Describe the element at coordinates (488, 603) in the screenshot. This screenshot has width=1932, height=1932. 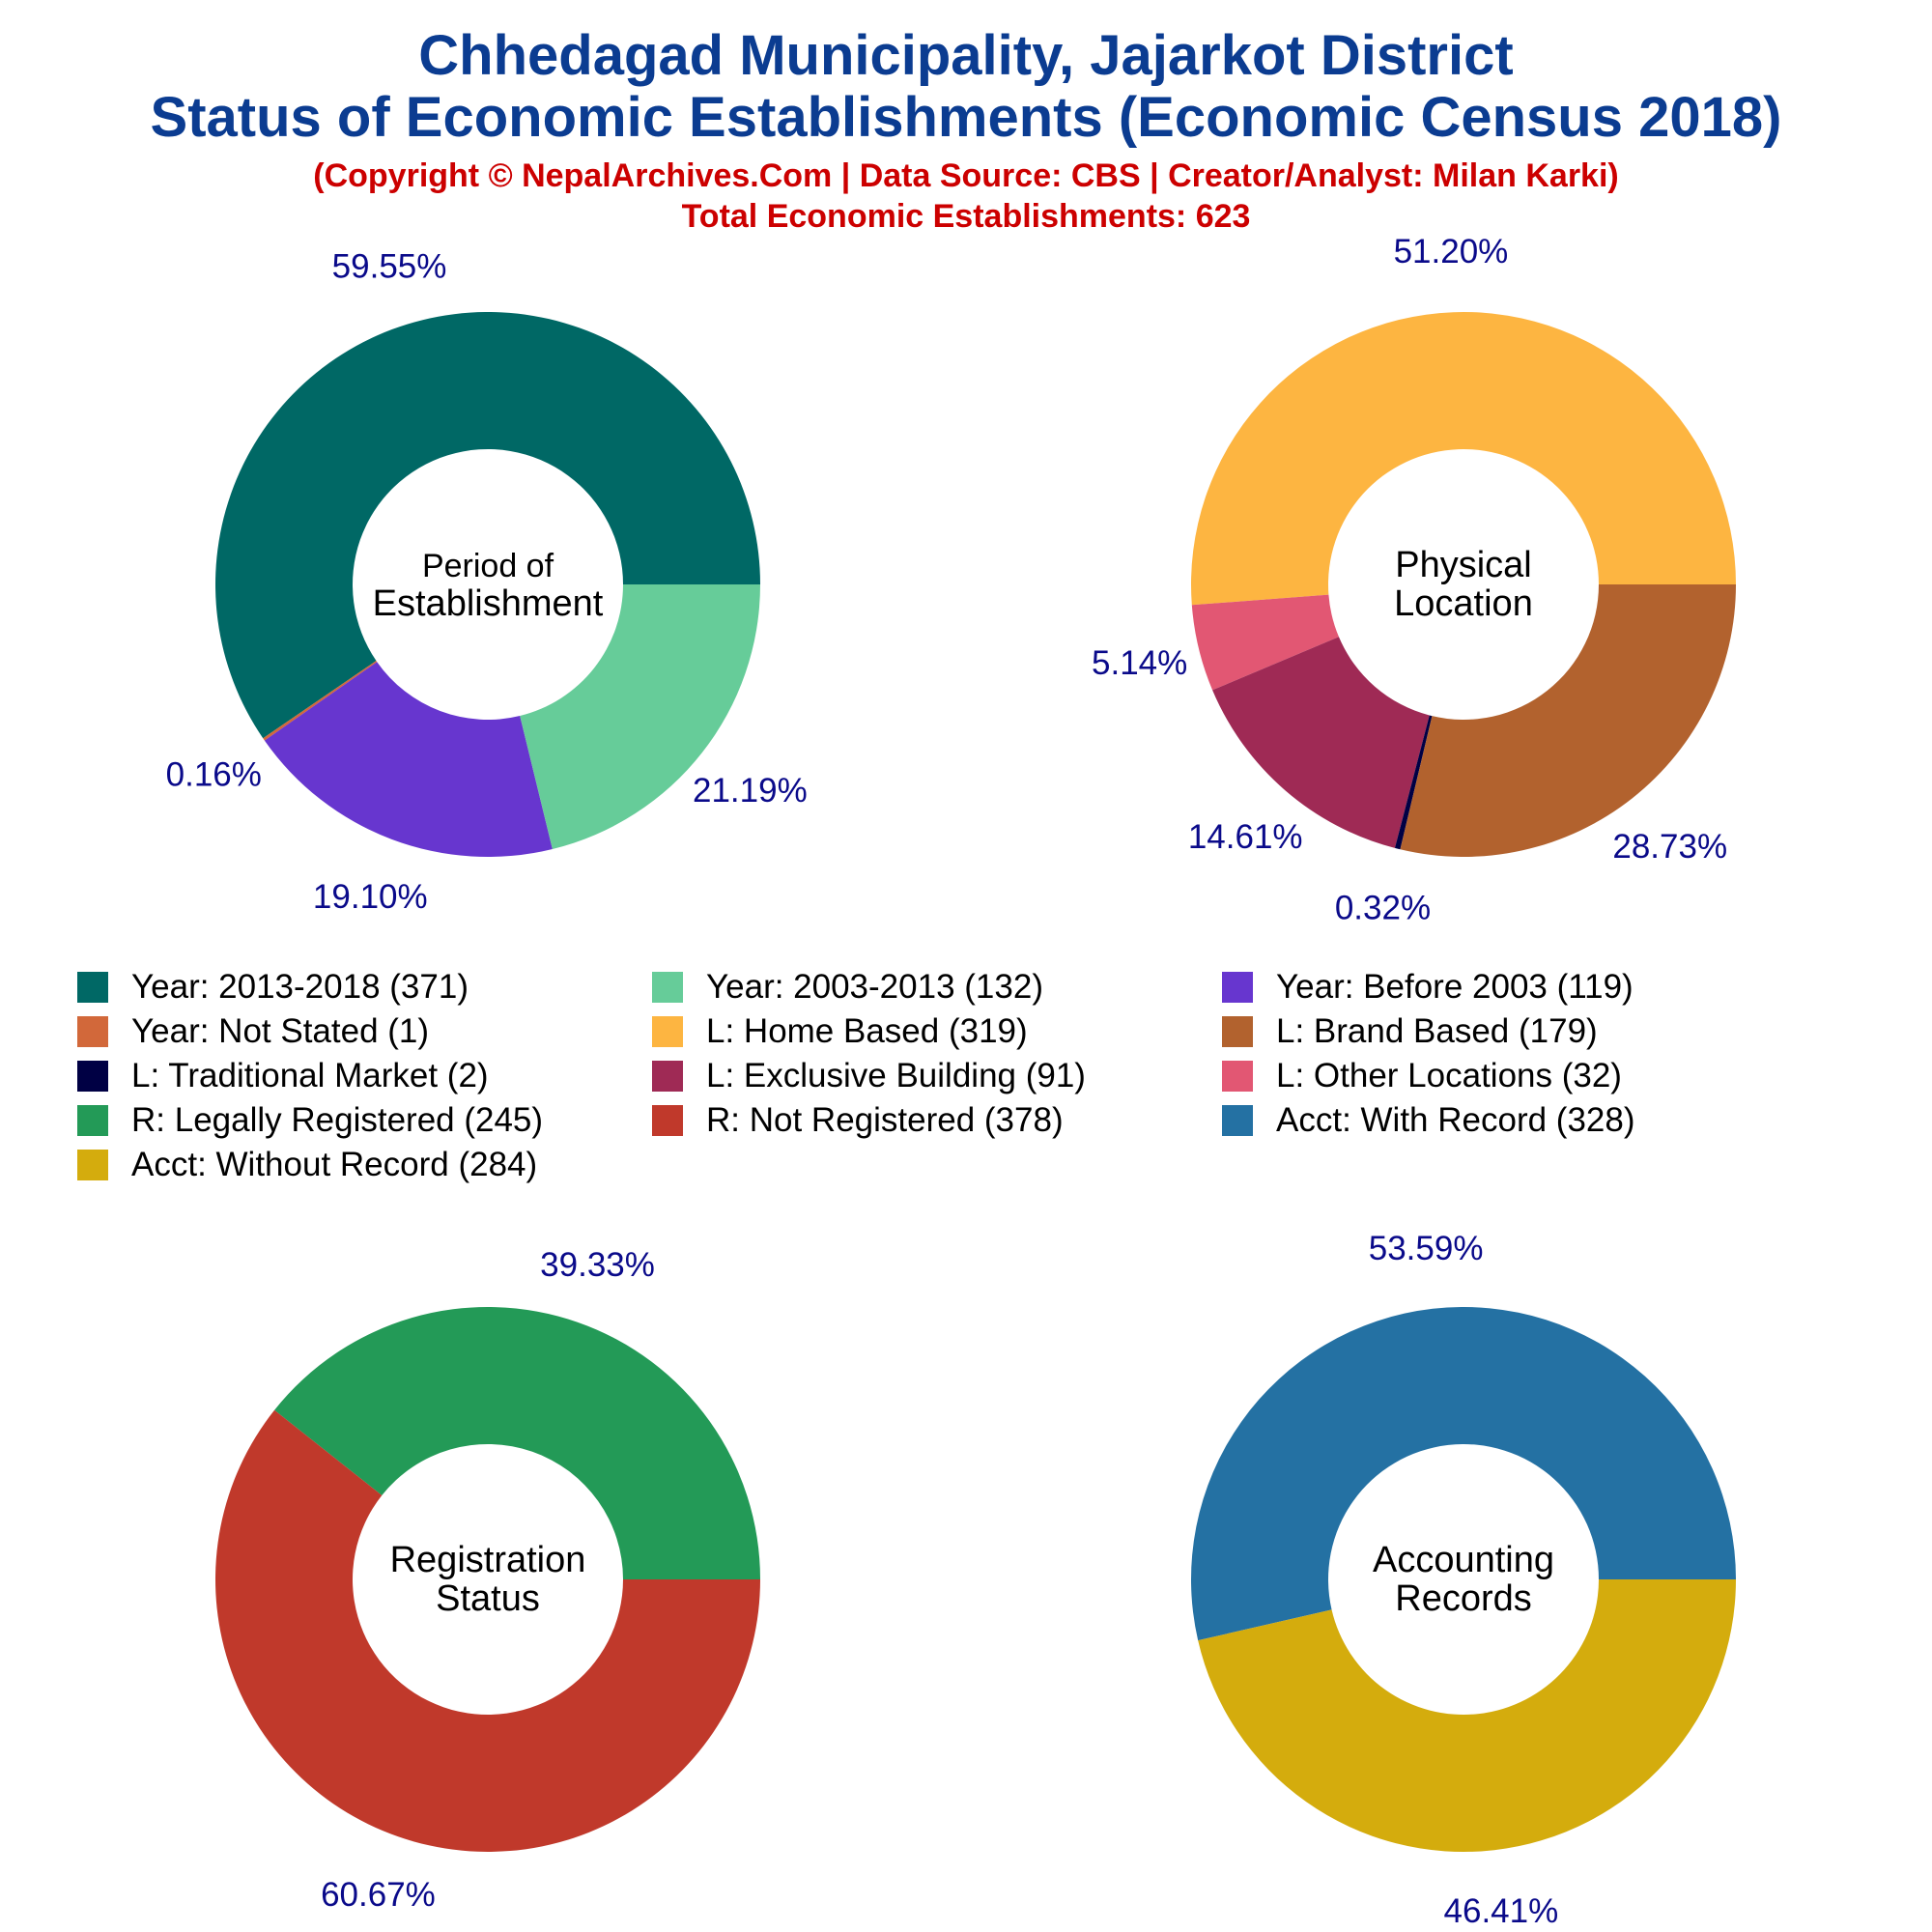
I see `center-label: Establishment` at that location.